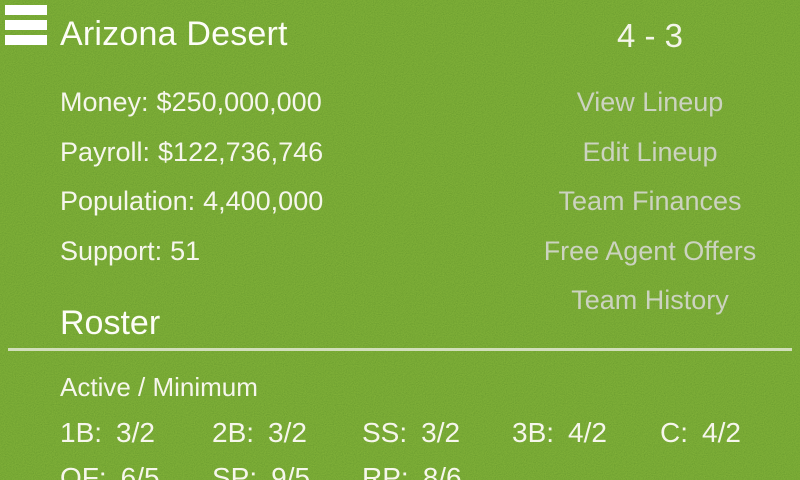 Image resolution: width=800 pixels, height=480 pixels. Describe the element at coordinates (559, 433) in the screenshot. I see `pos-3b: 3B: 4/2` at that location.